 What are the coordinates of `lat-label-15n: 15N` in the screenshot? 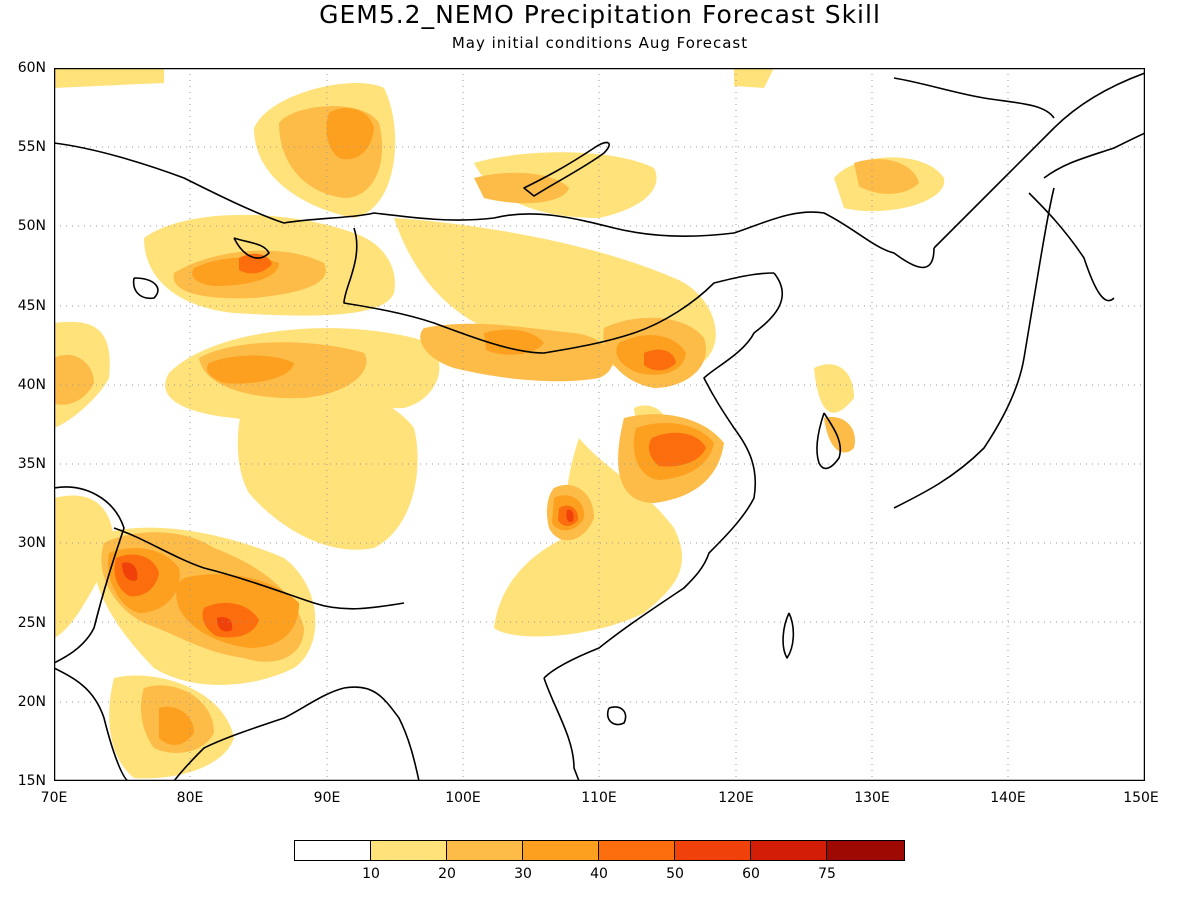 It's located at (31, 781).